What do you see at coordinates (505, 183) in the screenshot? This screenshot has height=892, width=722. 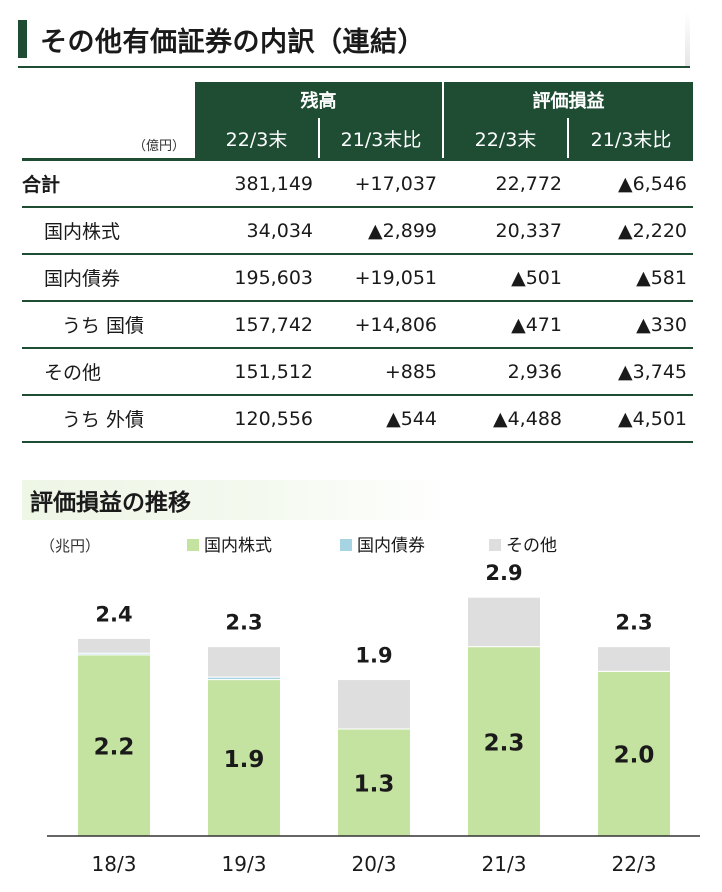 I see `table-cell: 22,772` at bounding box center [505, 183].